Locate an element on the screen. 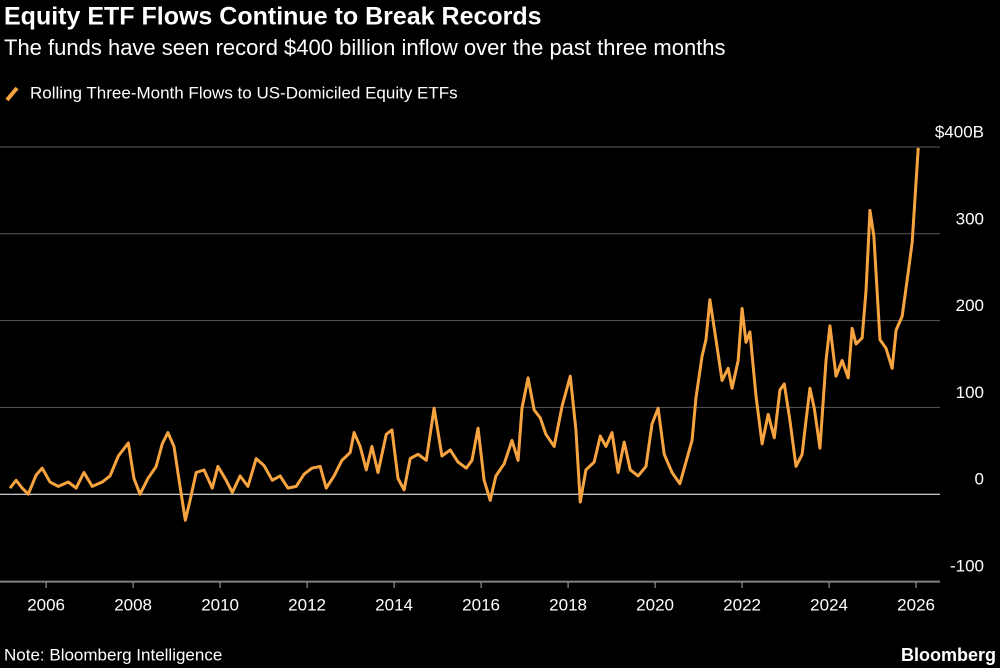 The image size is (1000, 668). x-tick-label: 2026 is located at coordinates (916, 604).